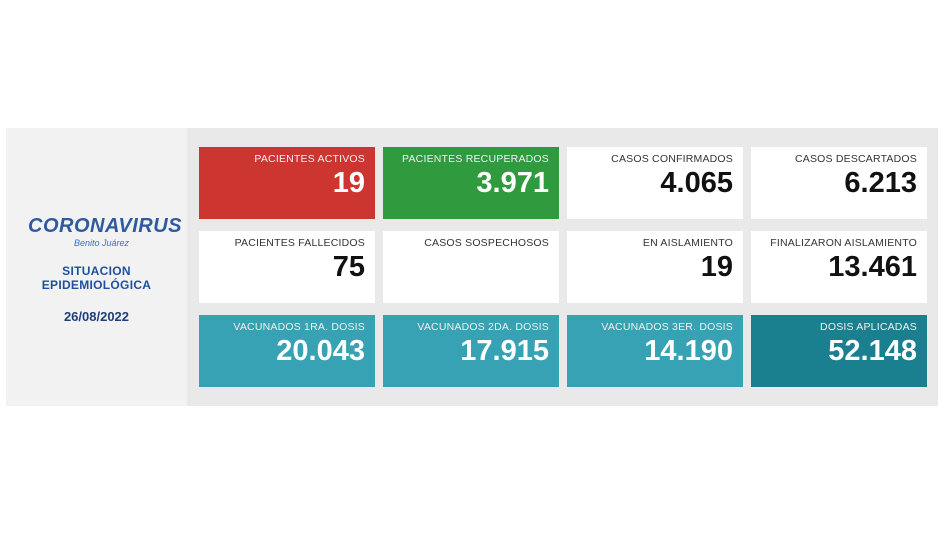  What do you see at coordinates (667, 327) in the screenshot?
I see `card-label: VACUNADOS 3ER. DOSIS` at bounding box center [667, 327].